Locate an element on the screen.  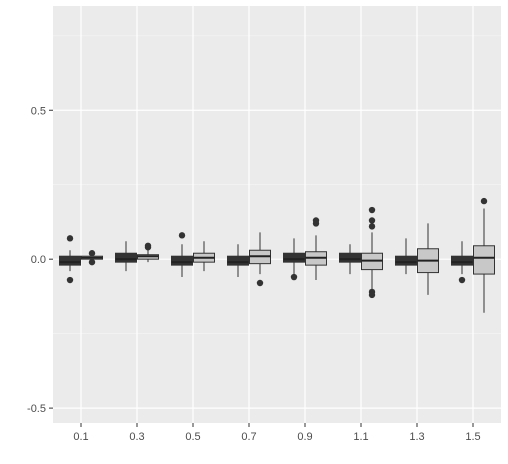
x-axis: 0.1 0.3 0.5 0.7 0.9 1.1 1.3 1.5 is located at coordinates (277, 433).